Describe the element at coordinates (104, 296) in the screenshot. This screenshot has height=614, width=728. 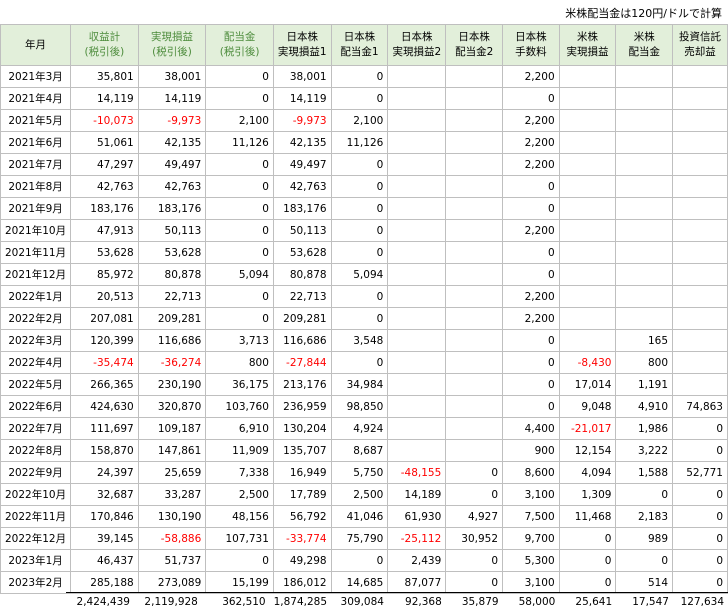
I see `value-cell: 20,513` at that location.